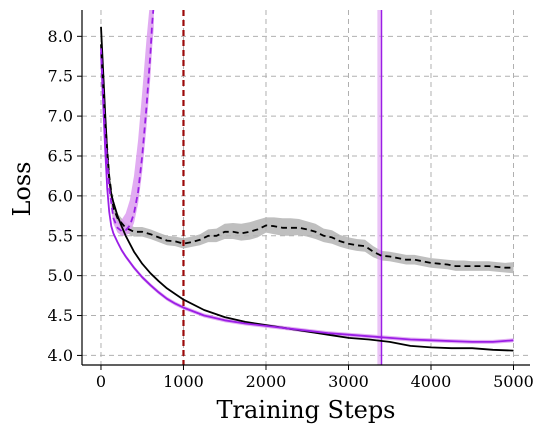 The width and height of the screenshot is (548, 435). Describe the element at coordinates (60, 235) in the screenshot. I see `y-tick-label-3: 5.5` at that location.